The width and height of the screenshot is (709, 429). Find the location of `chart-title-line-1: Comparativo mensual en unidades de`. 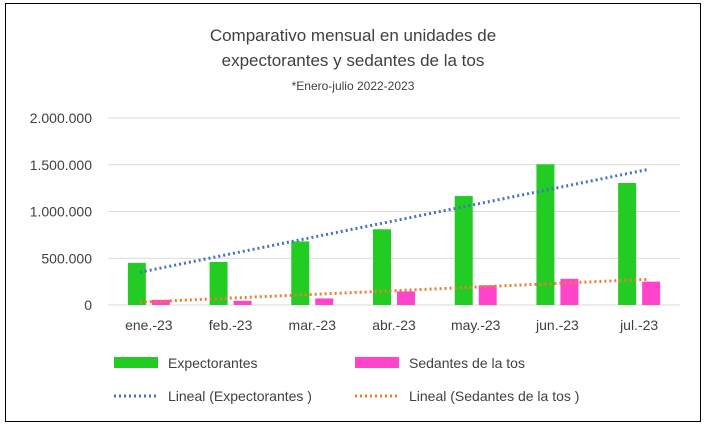

chart-title-line-1: Comparativo mensual en unidades de is located at coordinates (353, 35).